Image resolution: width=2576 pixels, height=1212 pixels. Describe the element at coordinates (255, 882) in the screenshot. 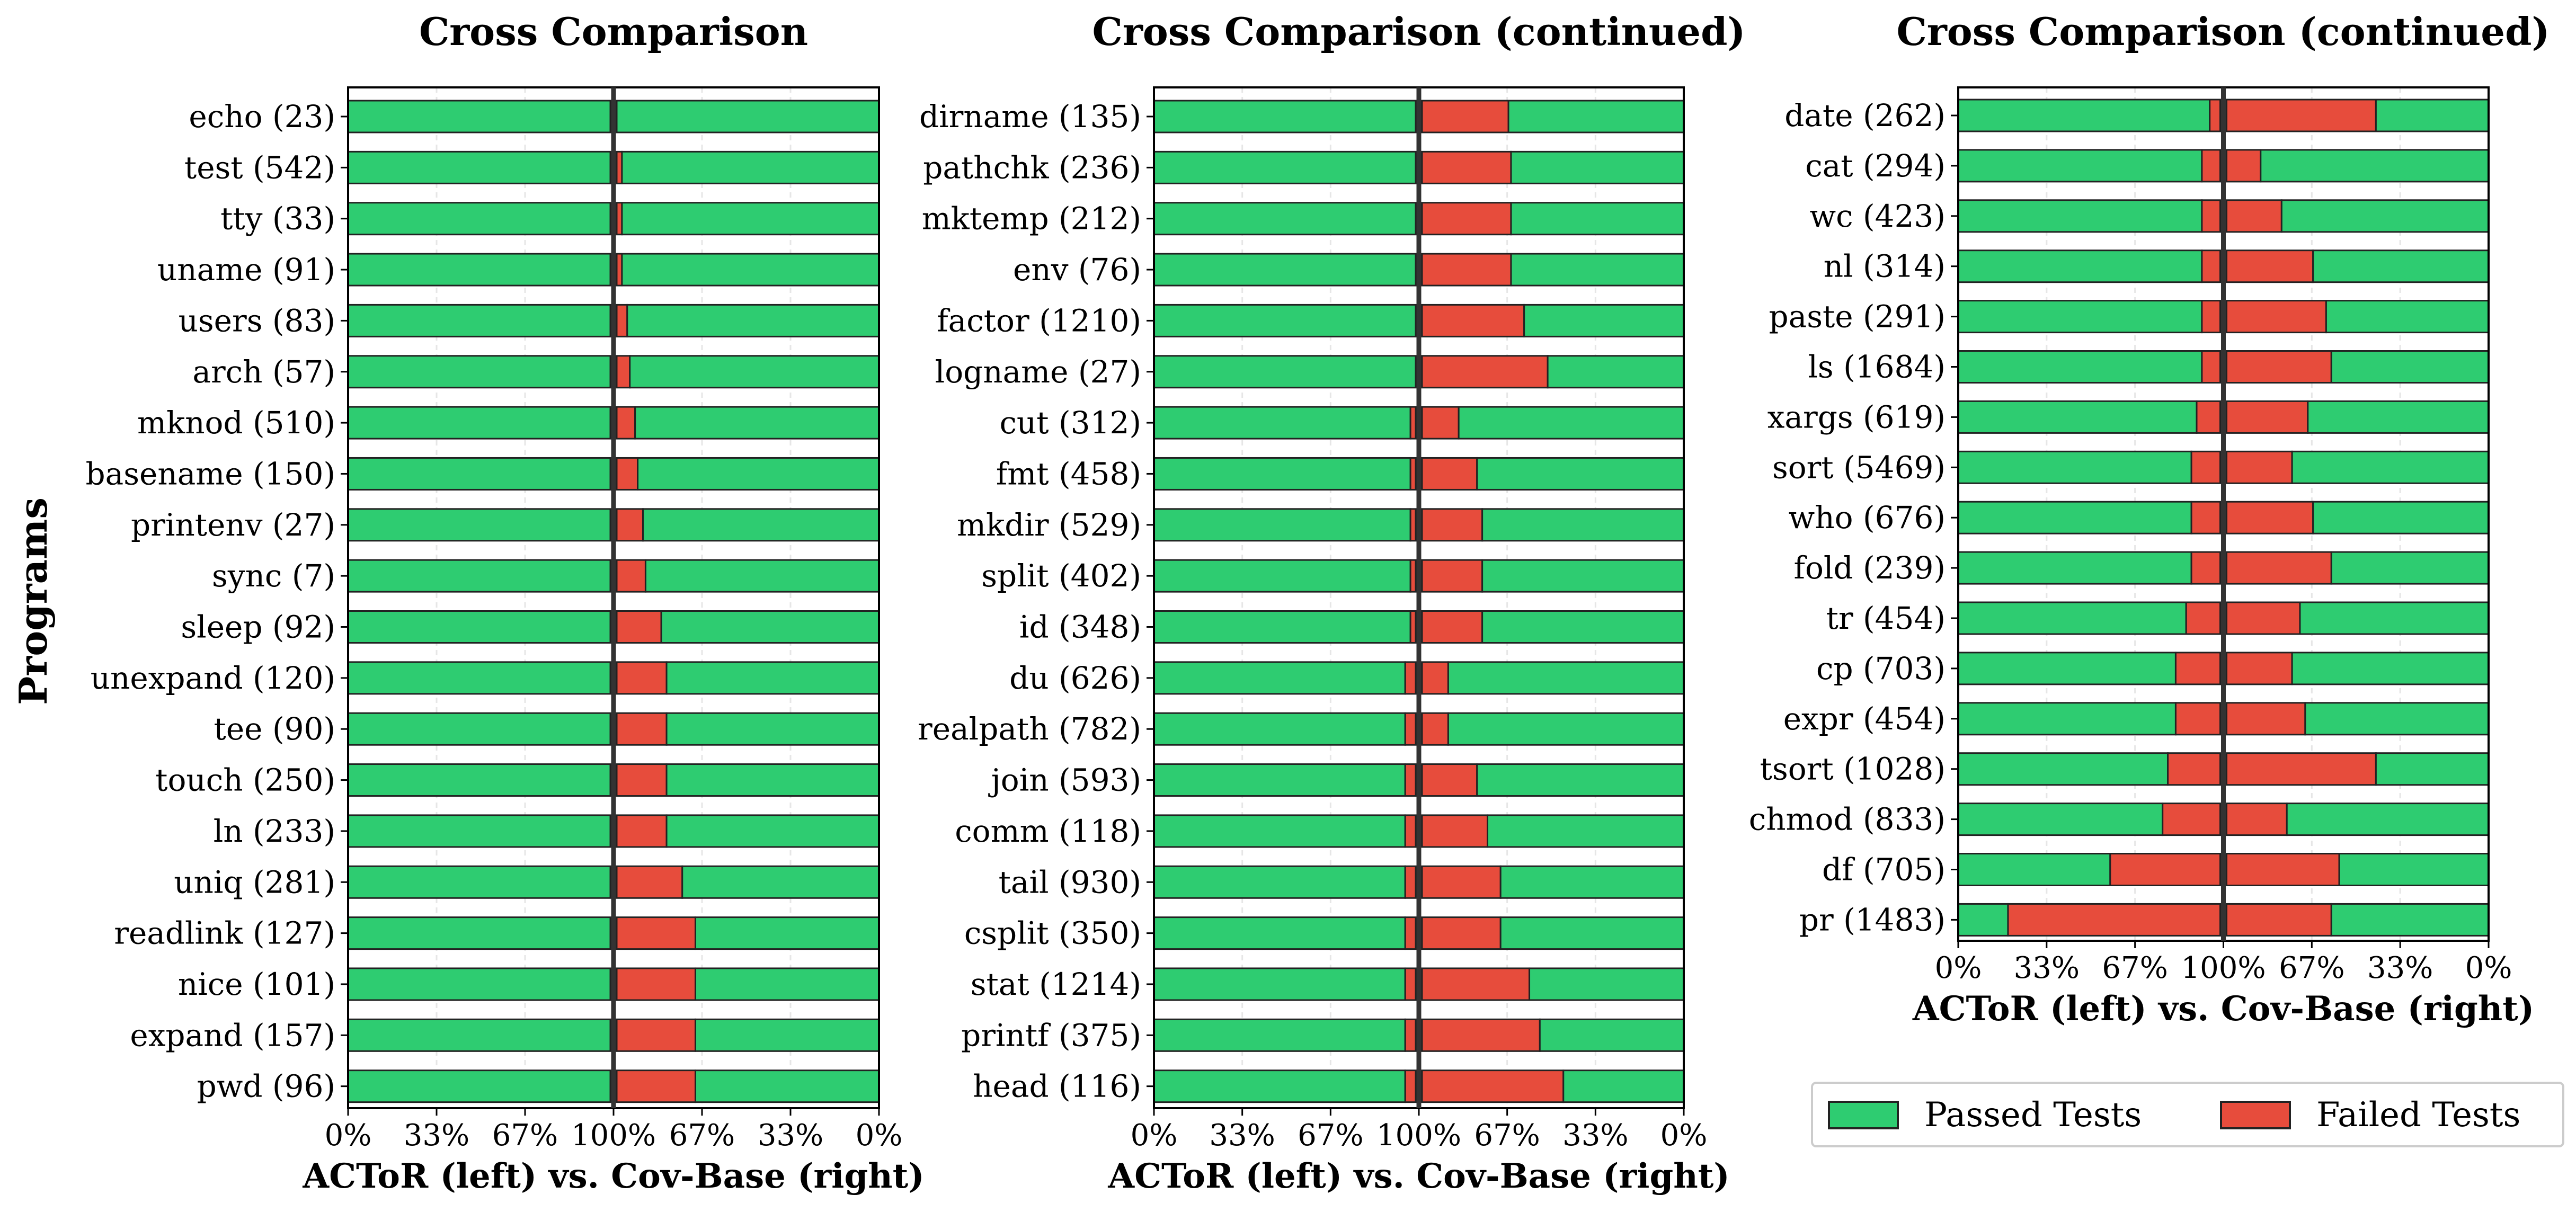

I see `y-tick-label: uniq (281)` at that location.